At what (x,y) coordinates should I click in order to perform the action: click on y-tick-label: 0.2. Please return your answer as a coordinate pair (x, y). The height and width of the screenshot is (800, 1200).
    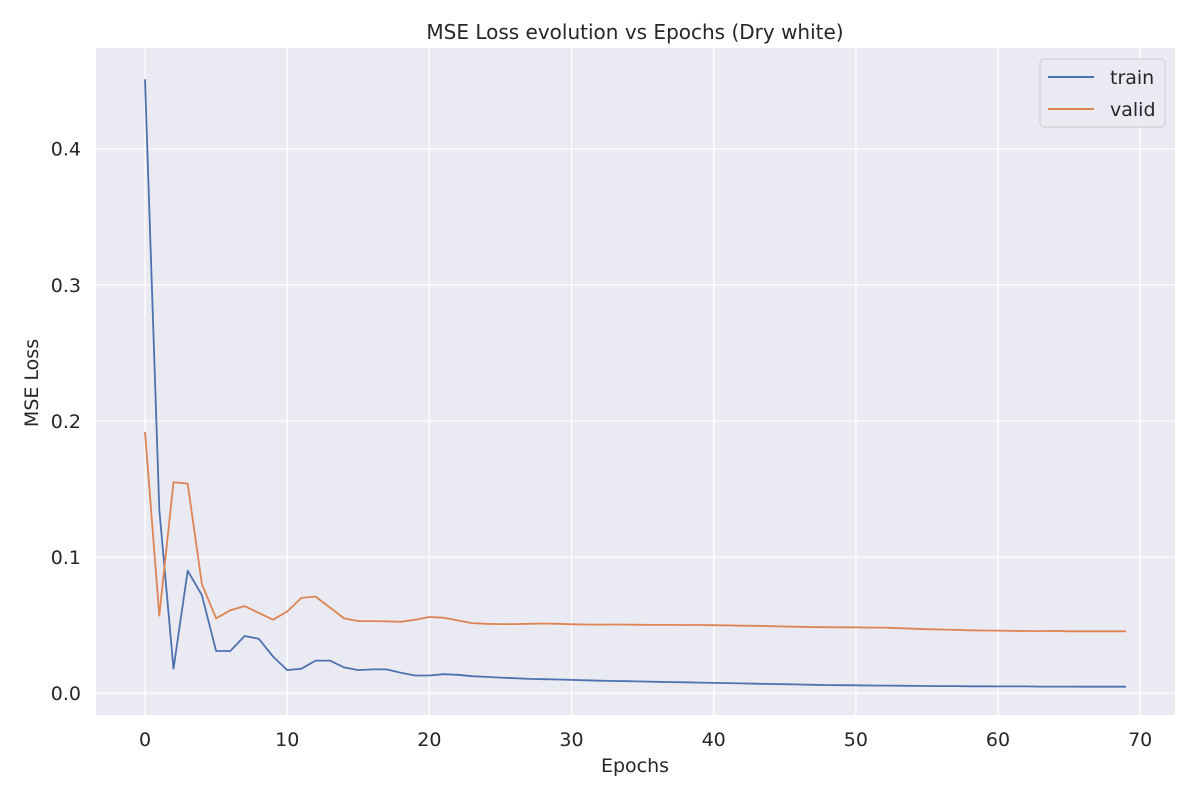
    Looking at the image, I should click on (66, 422).